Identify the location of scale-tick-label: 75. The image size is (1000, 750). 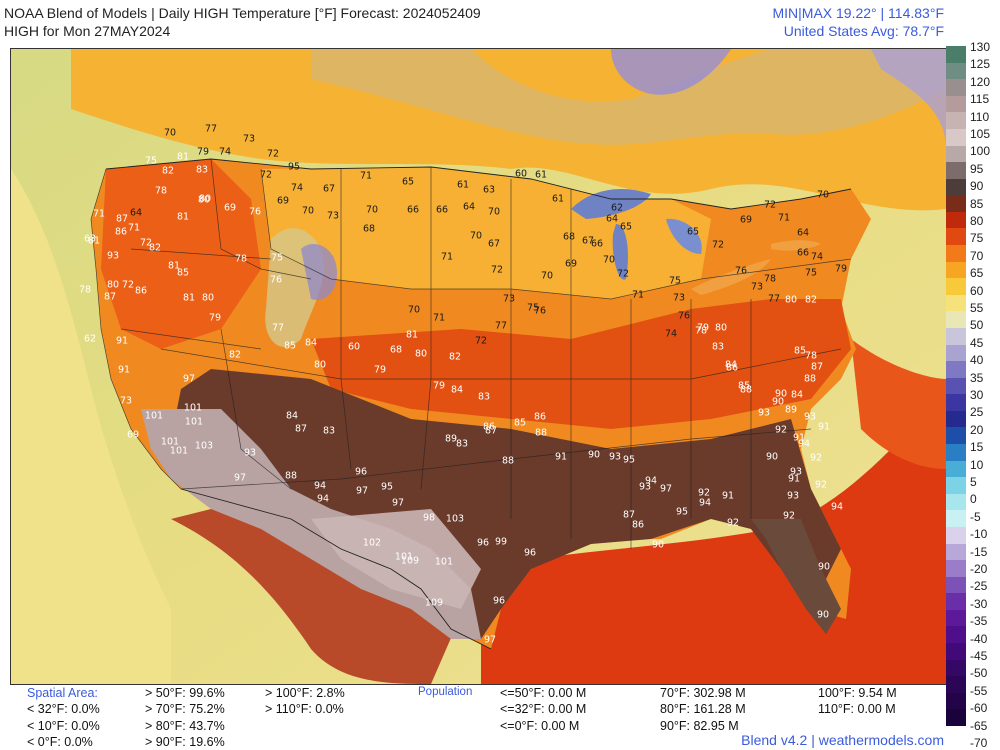
(977, 238).